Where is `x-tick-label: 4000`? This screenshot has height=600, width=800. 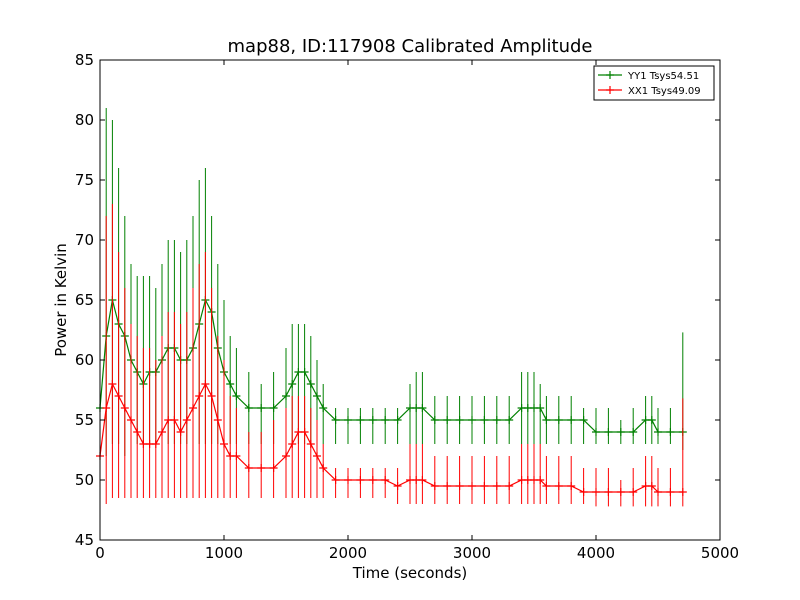
x-tick-label: 4000 is located at coordinates (596, 553).